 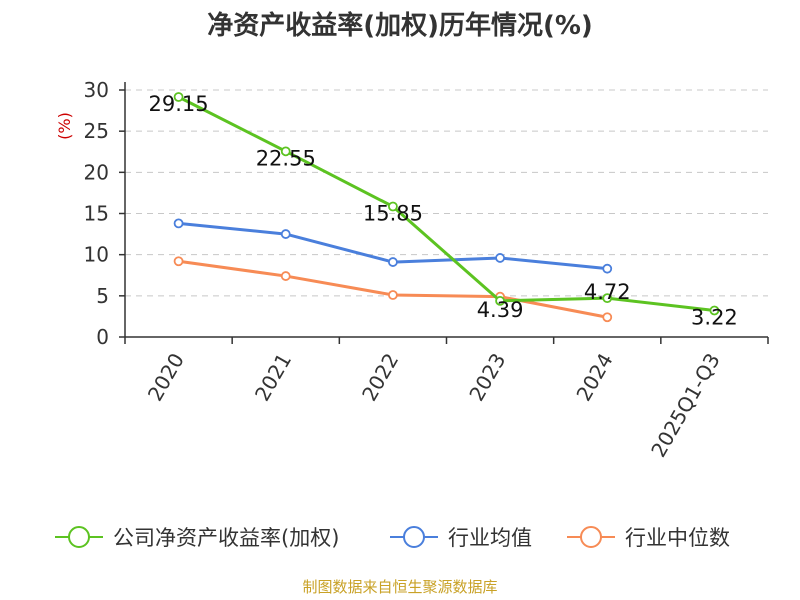 I want to click on chart-title: 净资产收益率(加权)历年情况(%), so click(x=400, y=25).